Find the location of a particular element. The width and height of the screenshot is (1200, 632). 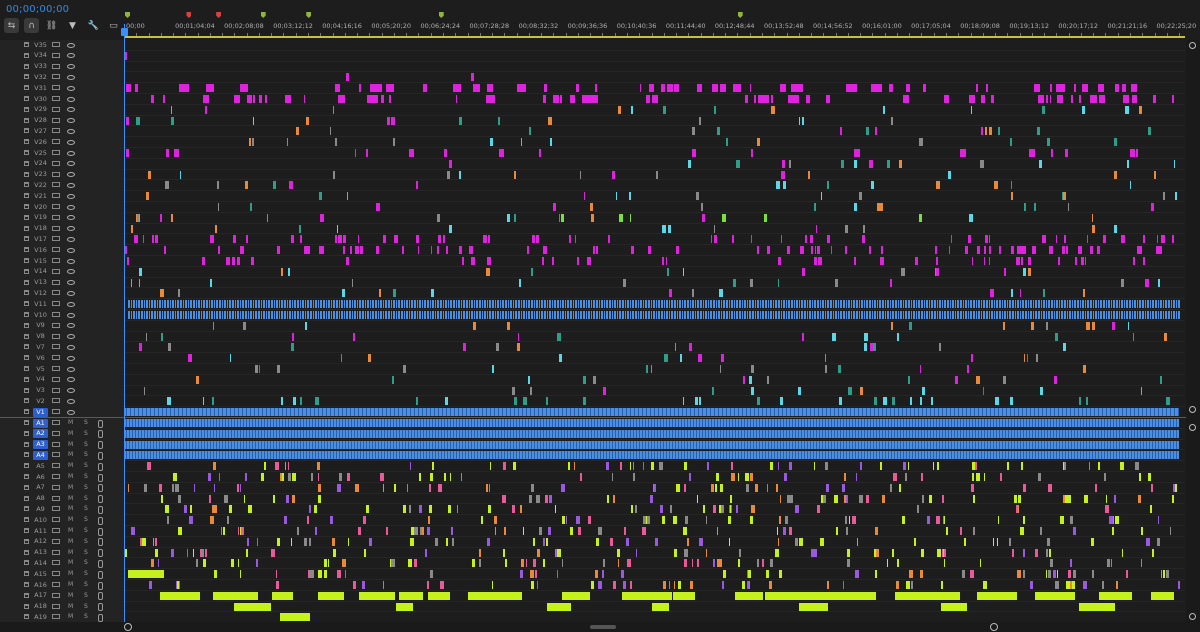

linked-selection-icon: ⛓ is located at coordinates (51, 25).